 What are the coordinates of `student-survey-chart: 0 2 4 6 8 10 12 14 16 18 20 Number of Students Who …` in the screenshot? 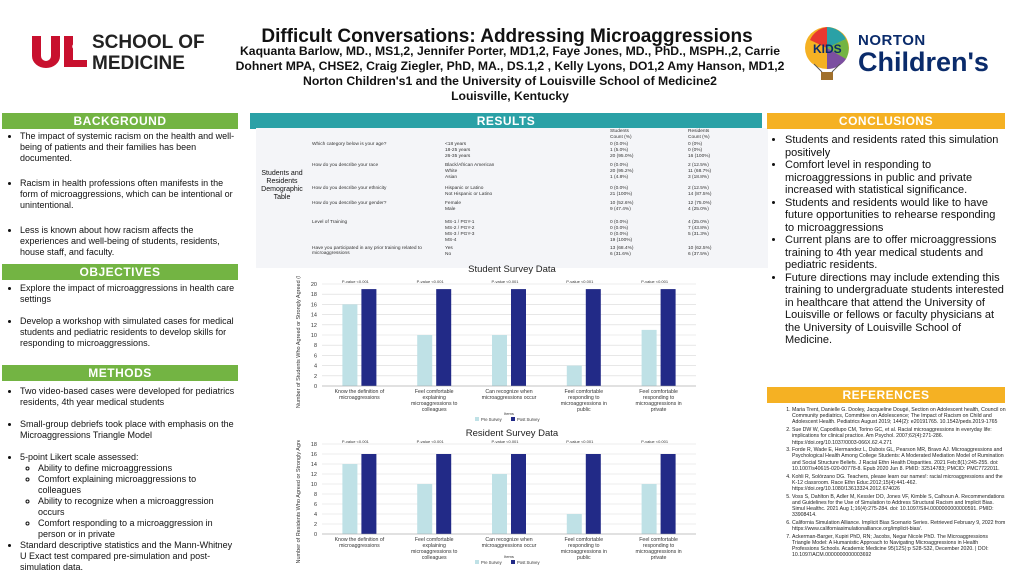 It's located at (496, 349).